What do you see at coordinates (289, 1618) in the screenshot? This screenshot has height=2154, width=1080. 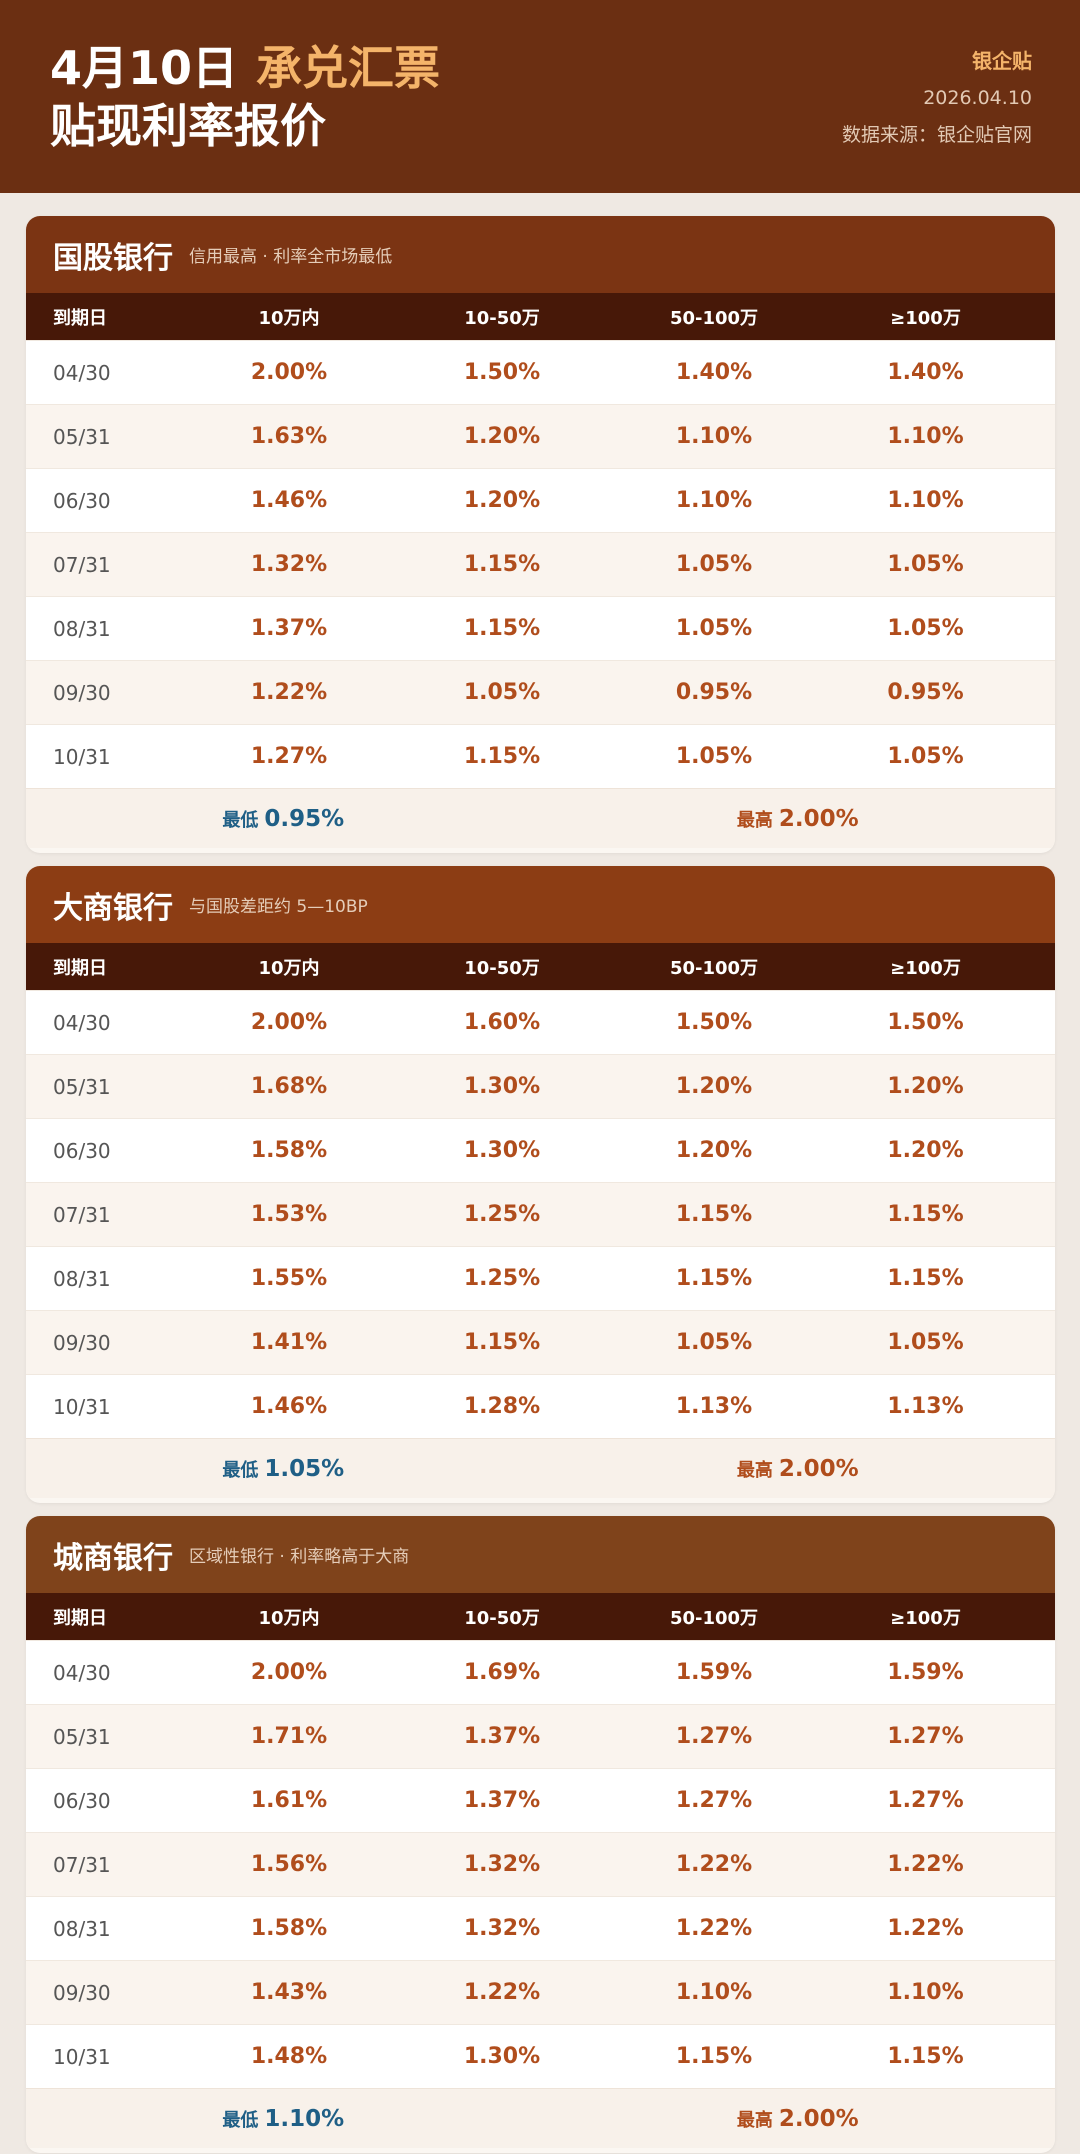 I see `column-header-rate-under-100k: 10万内` at bounding box center [289, 1618].